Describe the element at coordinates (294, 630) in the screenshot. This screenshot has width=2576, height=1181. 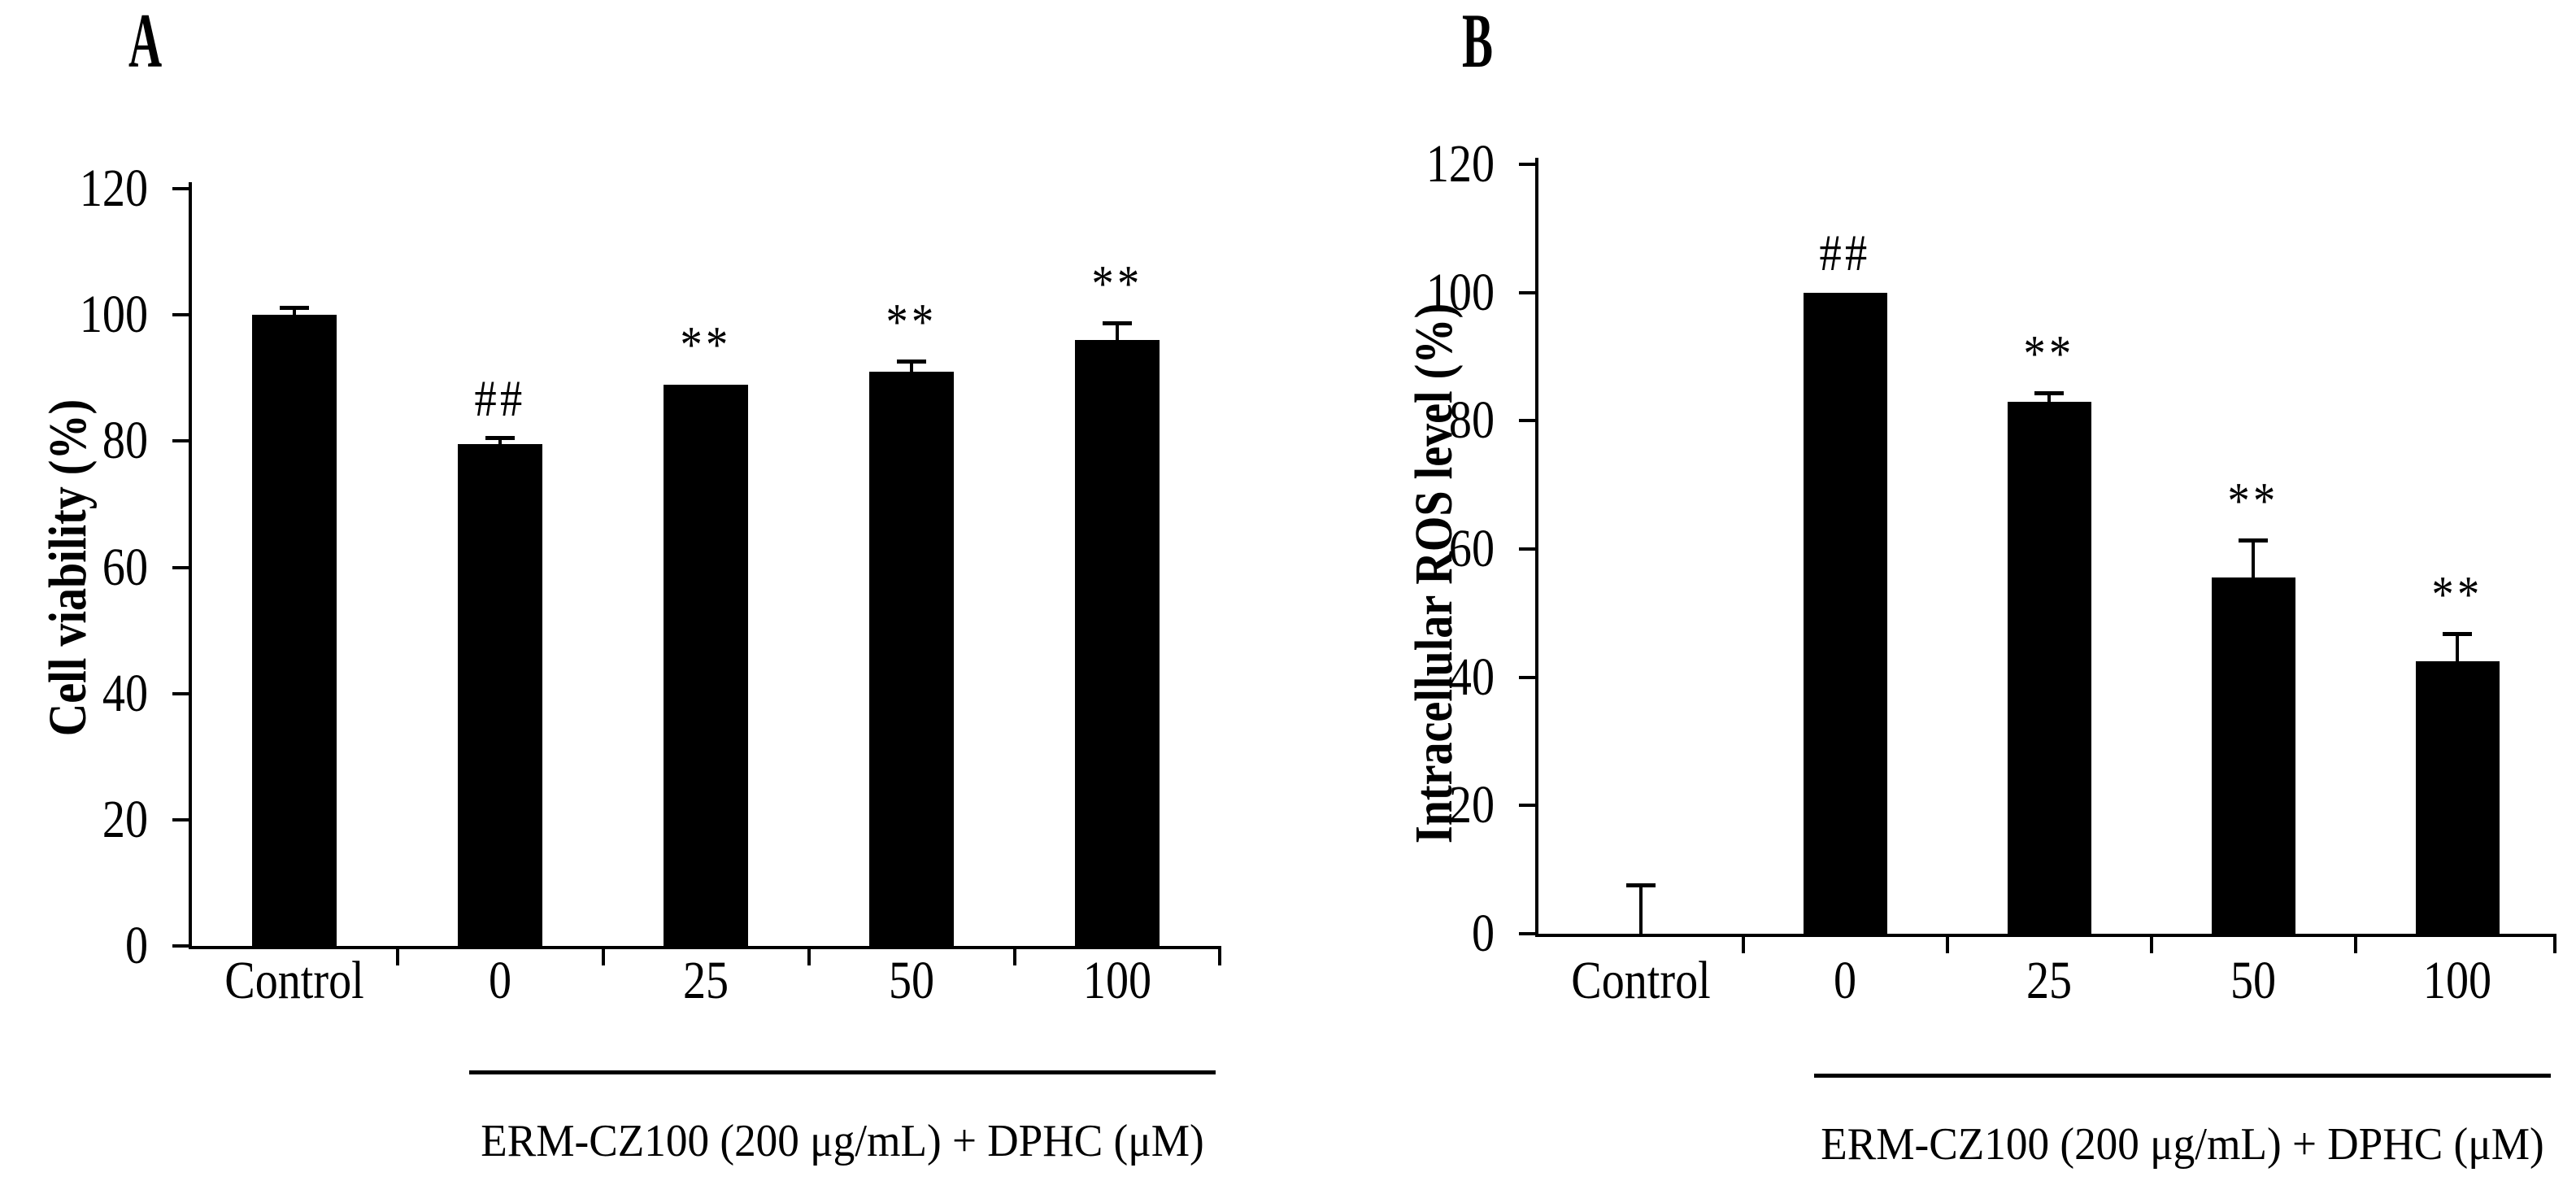
I see `bar-control` at that location.